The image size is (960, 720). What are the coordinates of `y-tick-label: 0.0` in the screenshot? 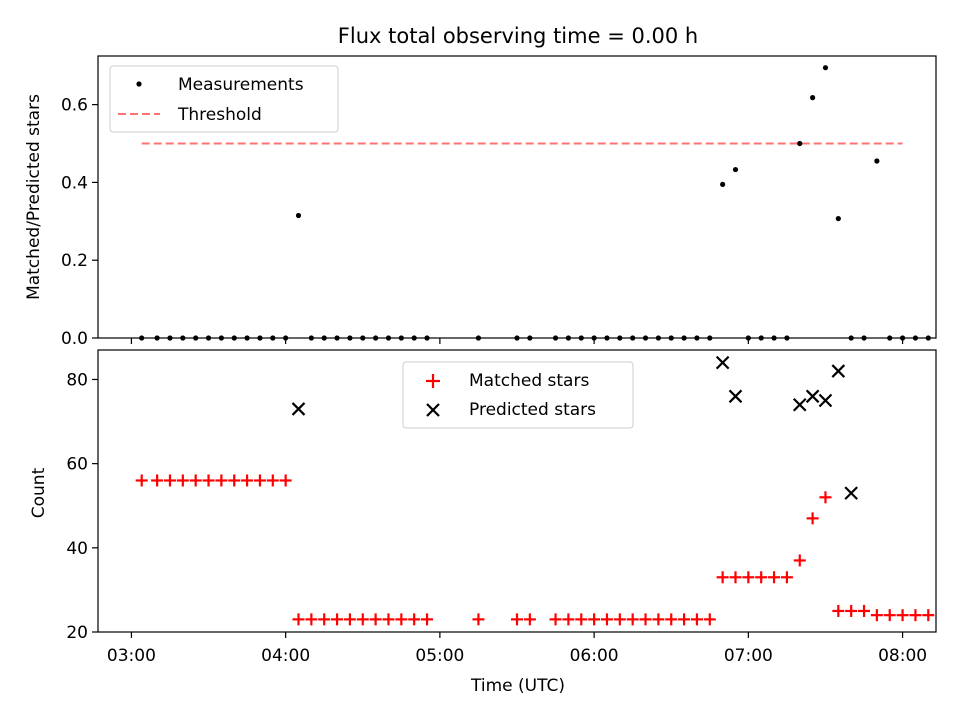 It's located at (74, 339).